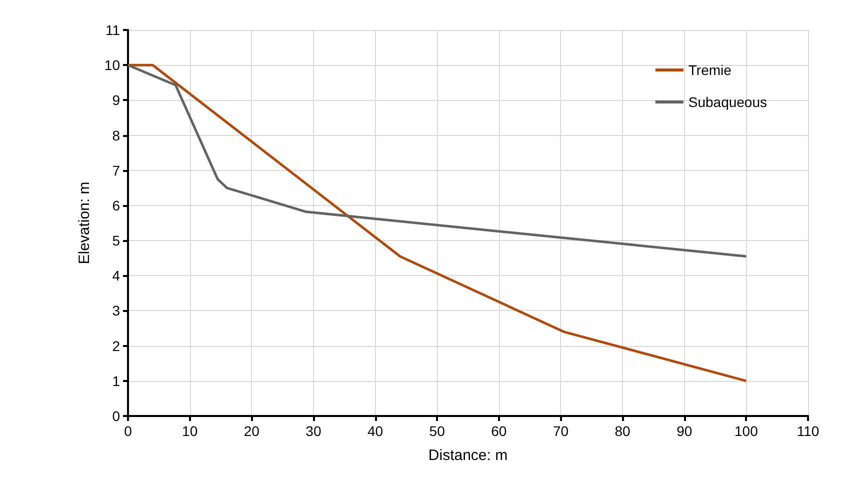  What do you see at coordinates (116, 240) in the screenshot?
I see `y-tick-label: 5` at bounding box center [116, 240].